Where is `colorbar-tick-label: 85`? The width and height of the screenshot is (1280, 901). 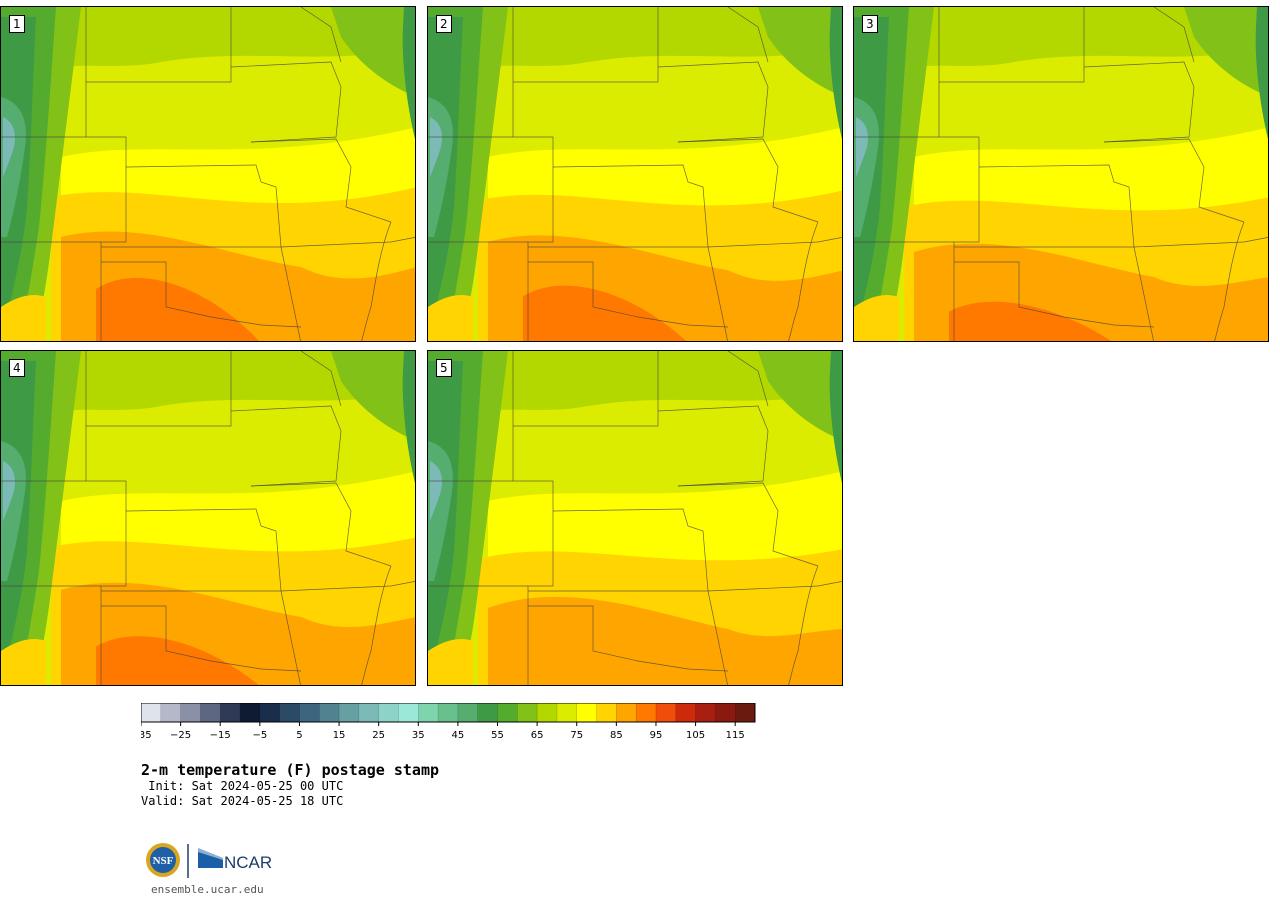 colorbar-tick-label: 85 is located at coordinates (616, 735).